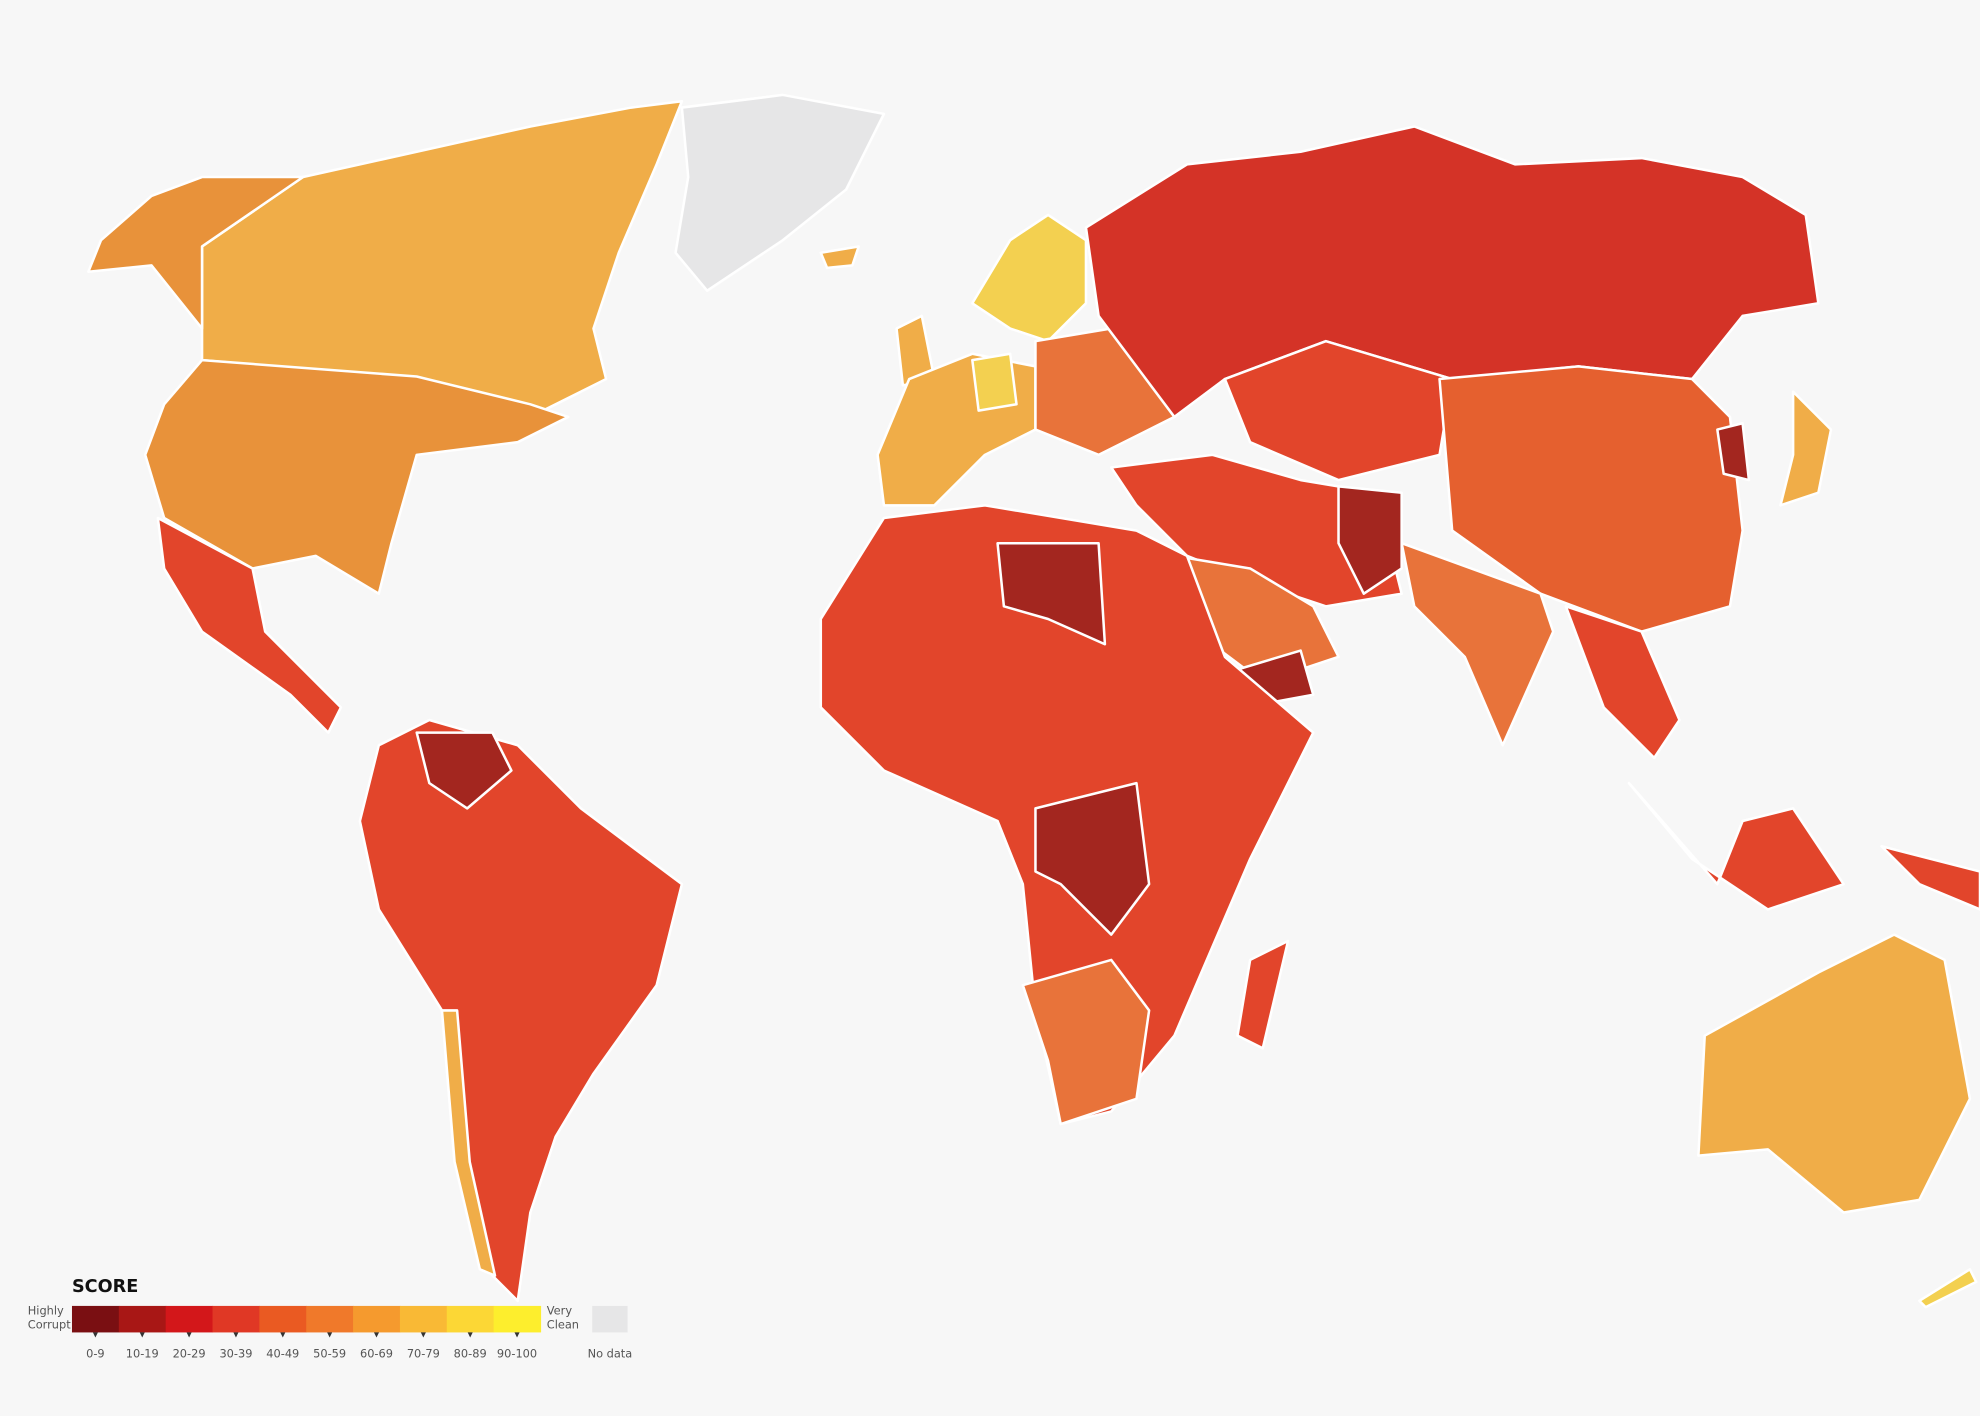 Image resolution: width=1980 pixels, height=1416 pixels. What do you see at coordinates (1622, 682) in the screenshot?
I see `southeast-asia` at bounding box center [1622, 682].